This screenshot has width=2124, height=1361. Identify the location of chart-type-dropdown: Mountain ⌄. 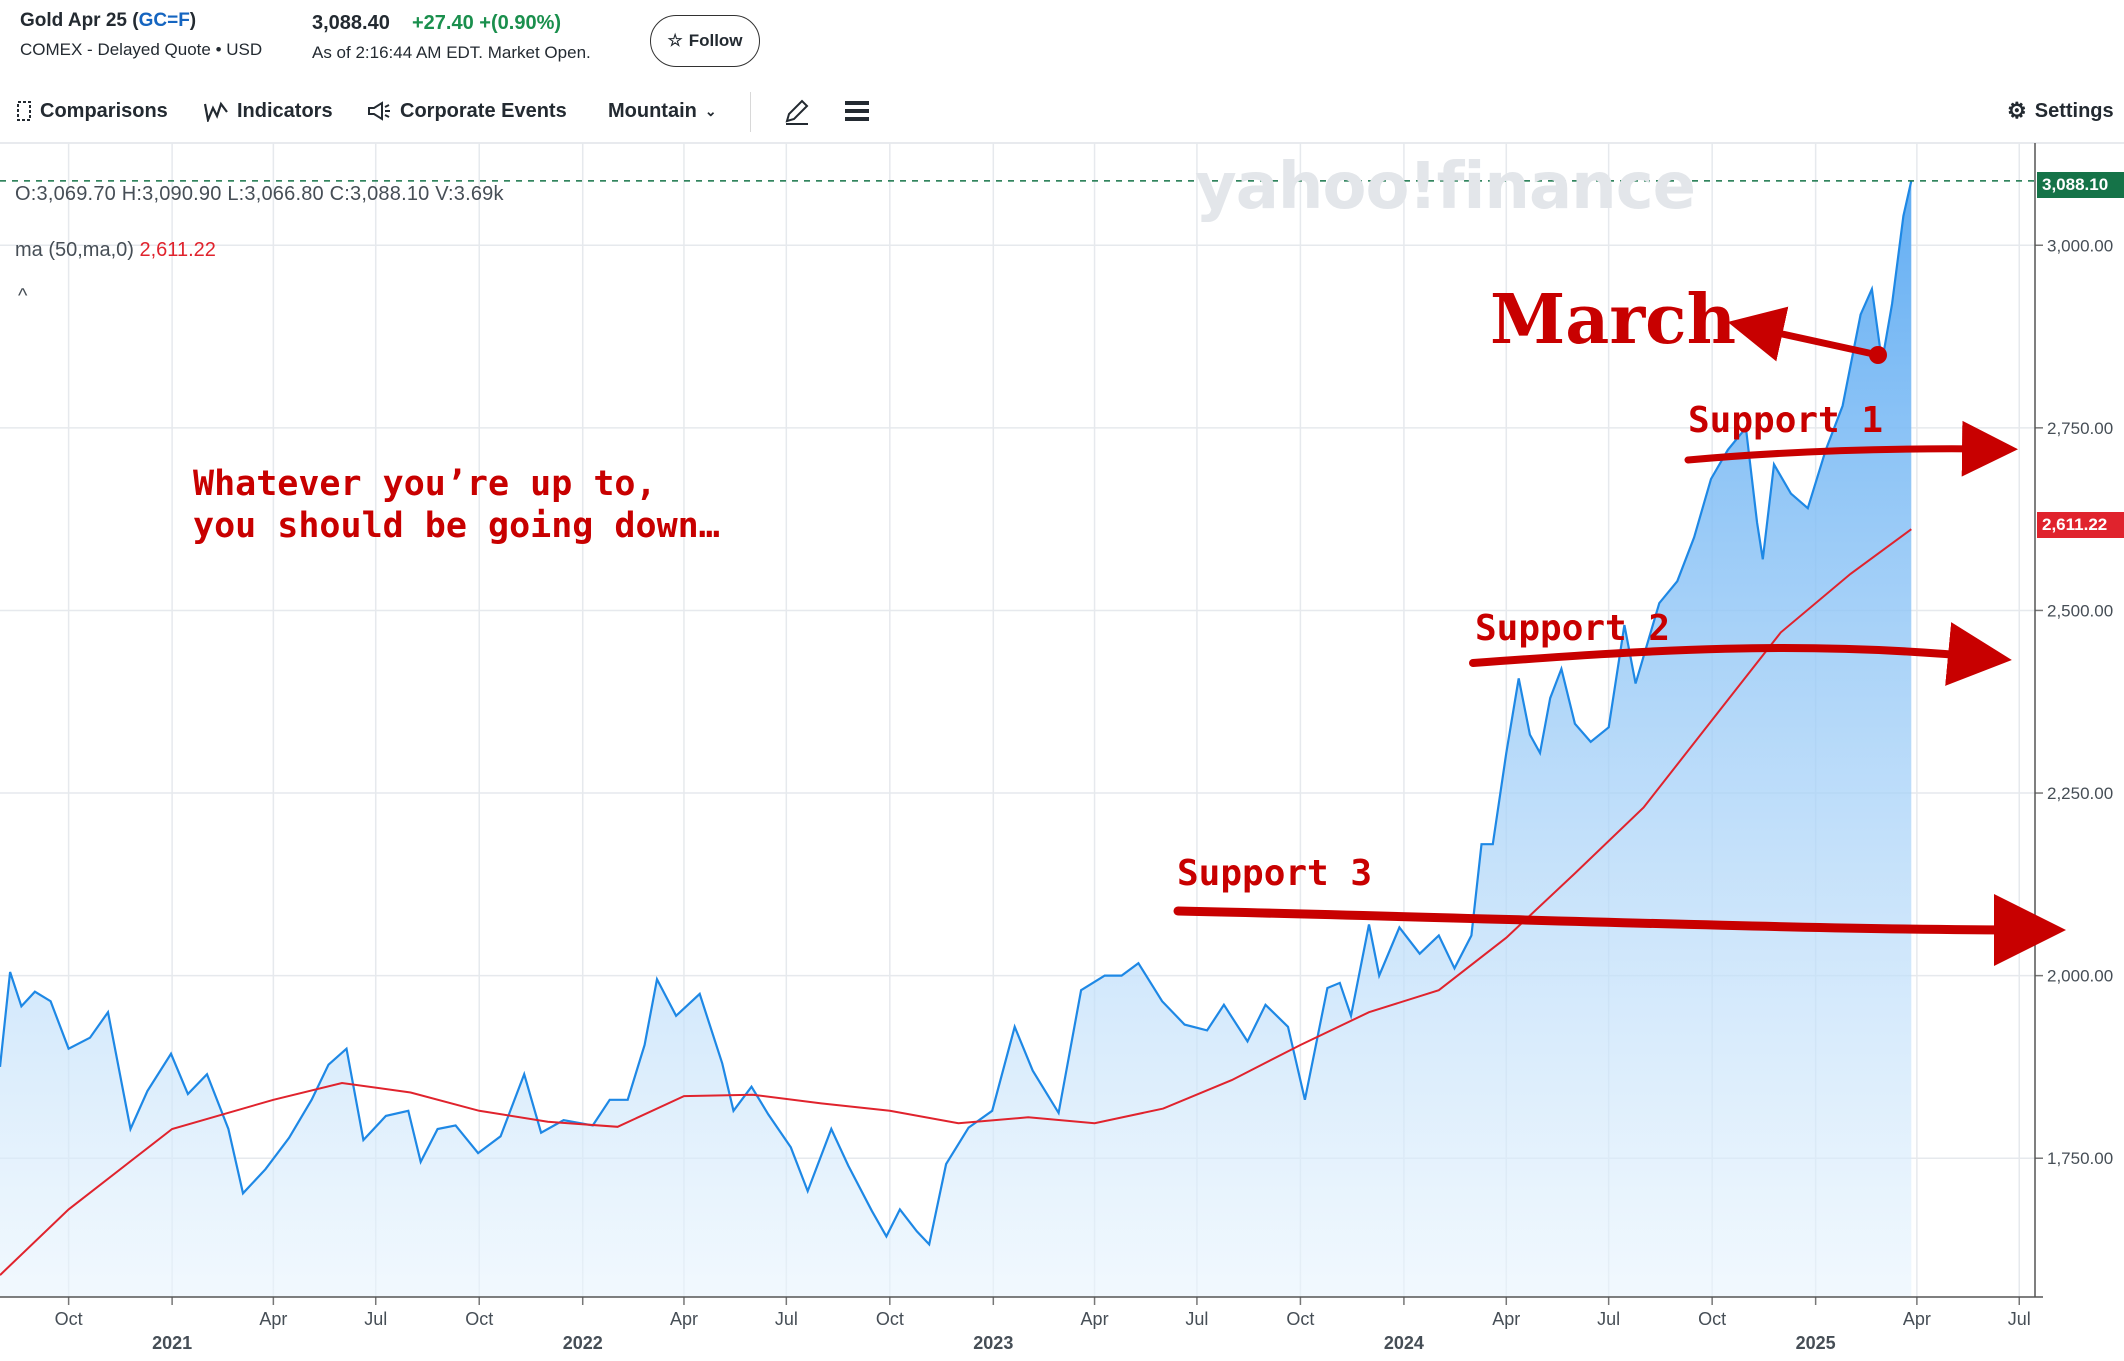
(662, 111).